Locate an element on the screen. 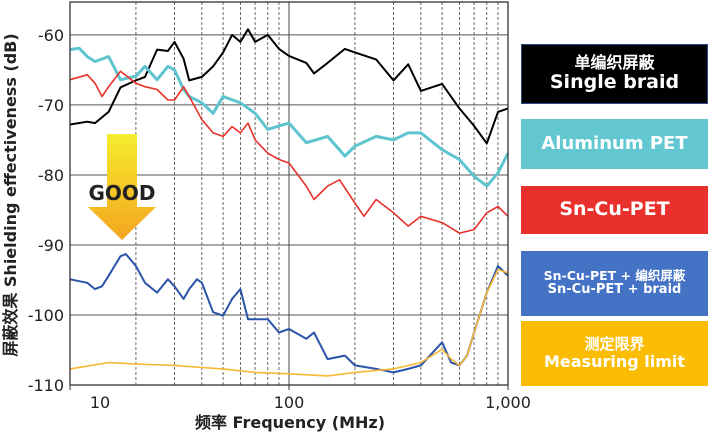  legend-measuring-limit: 测定限界 Measuring limit is located at coordinates (614, 353).